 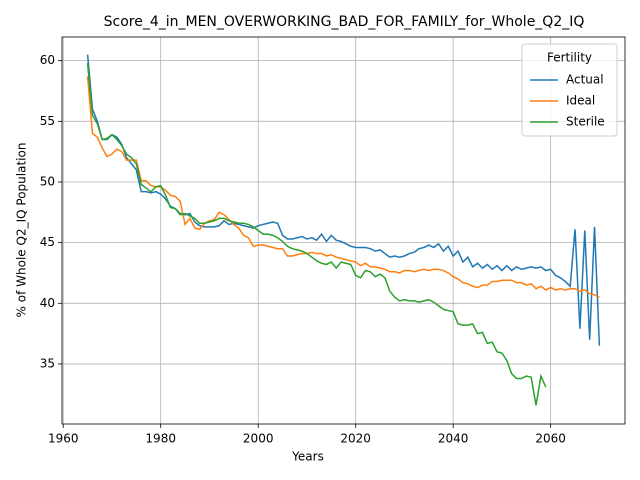 What do you see at coordinates (47, 363) in the screenshot?
I see `y-tick-label: 35` at bounding box center [47, 363].